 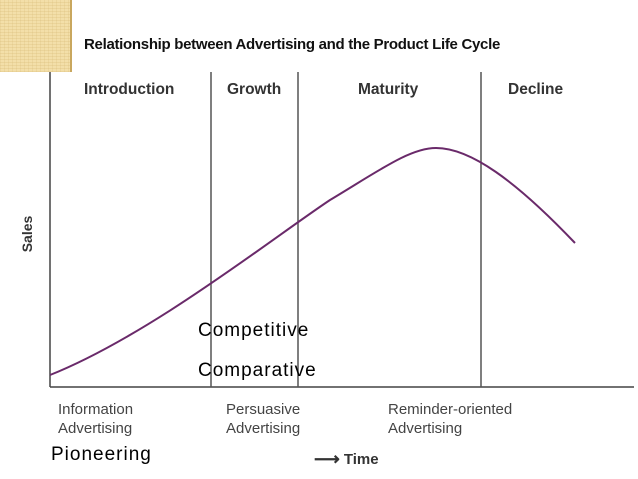 I want to click on stage-decline: Decline, so click(x=536, y=89).